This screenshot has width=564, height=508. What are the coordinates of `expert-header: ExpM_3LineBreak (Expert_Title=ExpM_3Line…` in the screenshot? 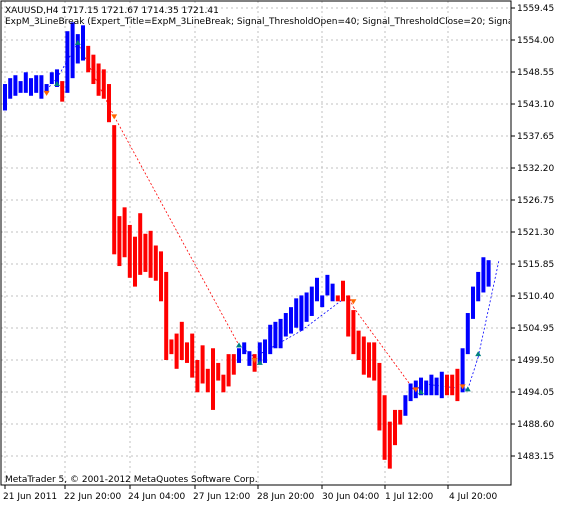 It's located at (257, 22).